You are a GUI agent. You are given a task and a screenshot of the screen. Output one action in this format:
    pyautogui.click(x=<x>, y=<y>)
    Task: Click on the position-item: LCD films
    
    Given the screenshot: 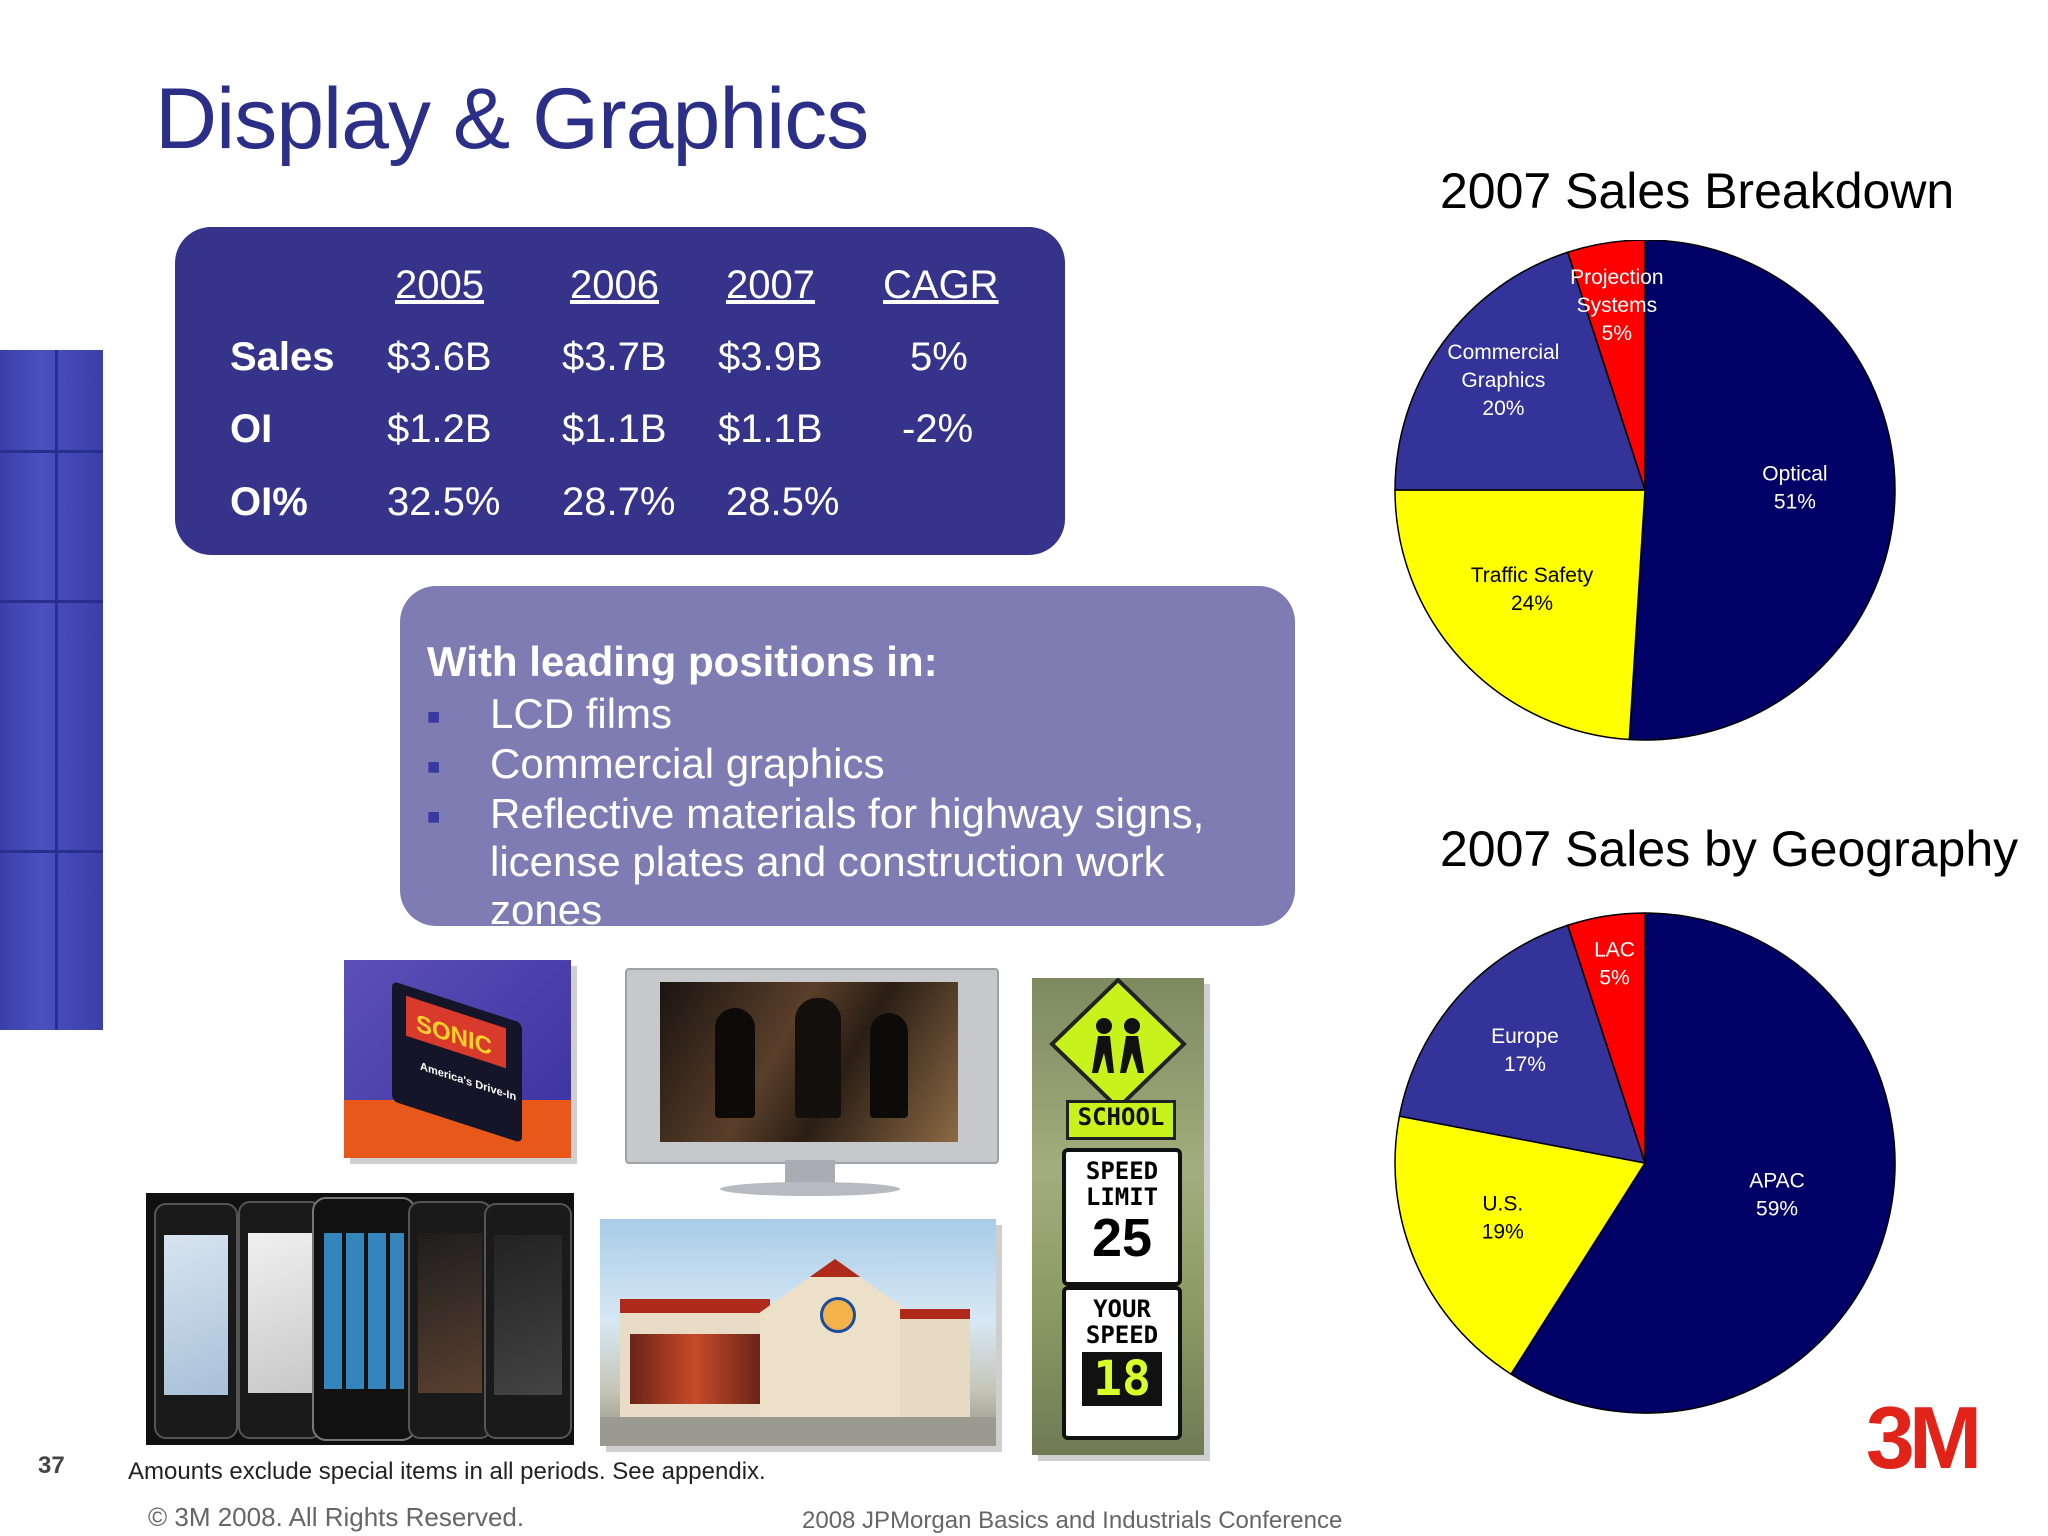 What is the action you would take?
    pyautogui.click(x=581, y=713)
    